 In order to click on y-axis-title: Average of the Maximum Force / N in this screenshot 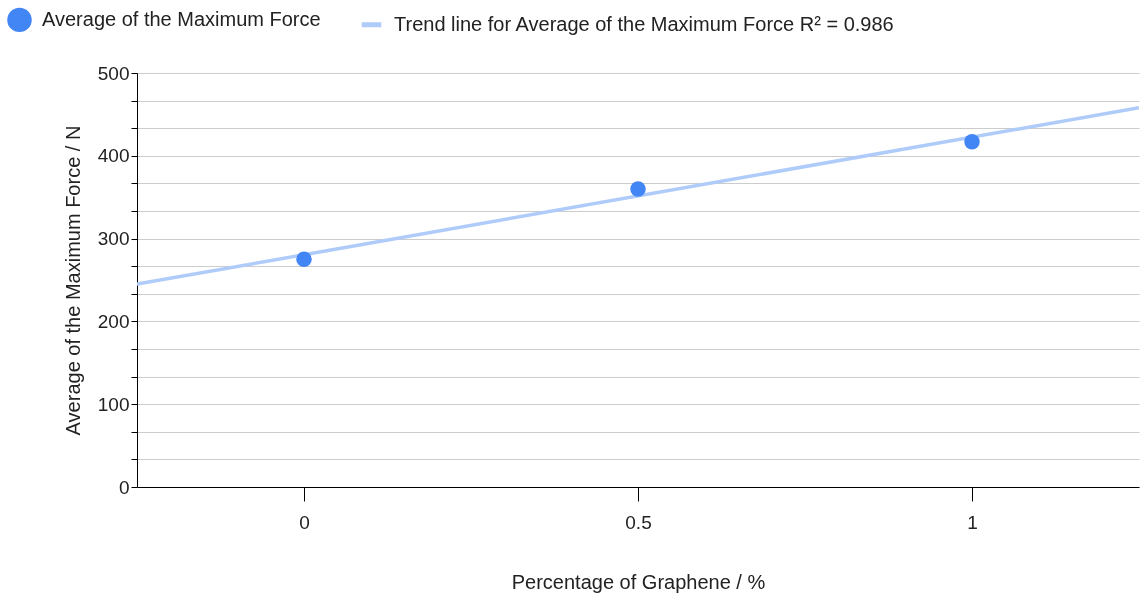, I will do `click(72, 280)`.